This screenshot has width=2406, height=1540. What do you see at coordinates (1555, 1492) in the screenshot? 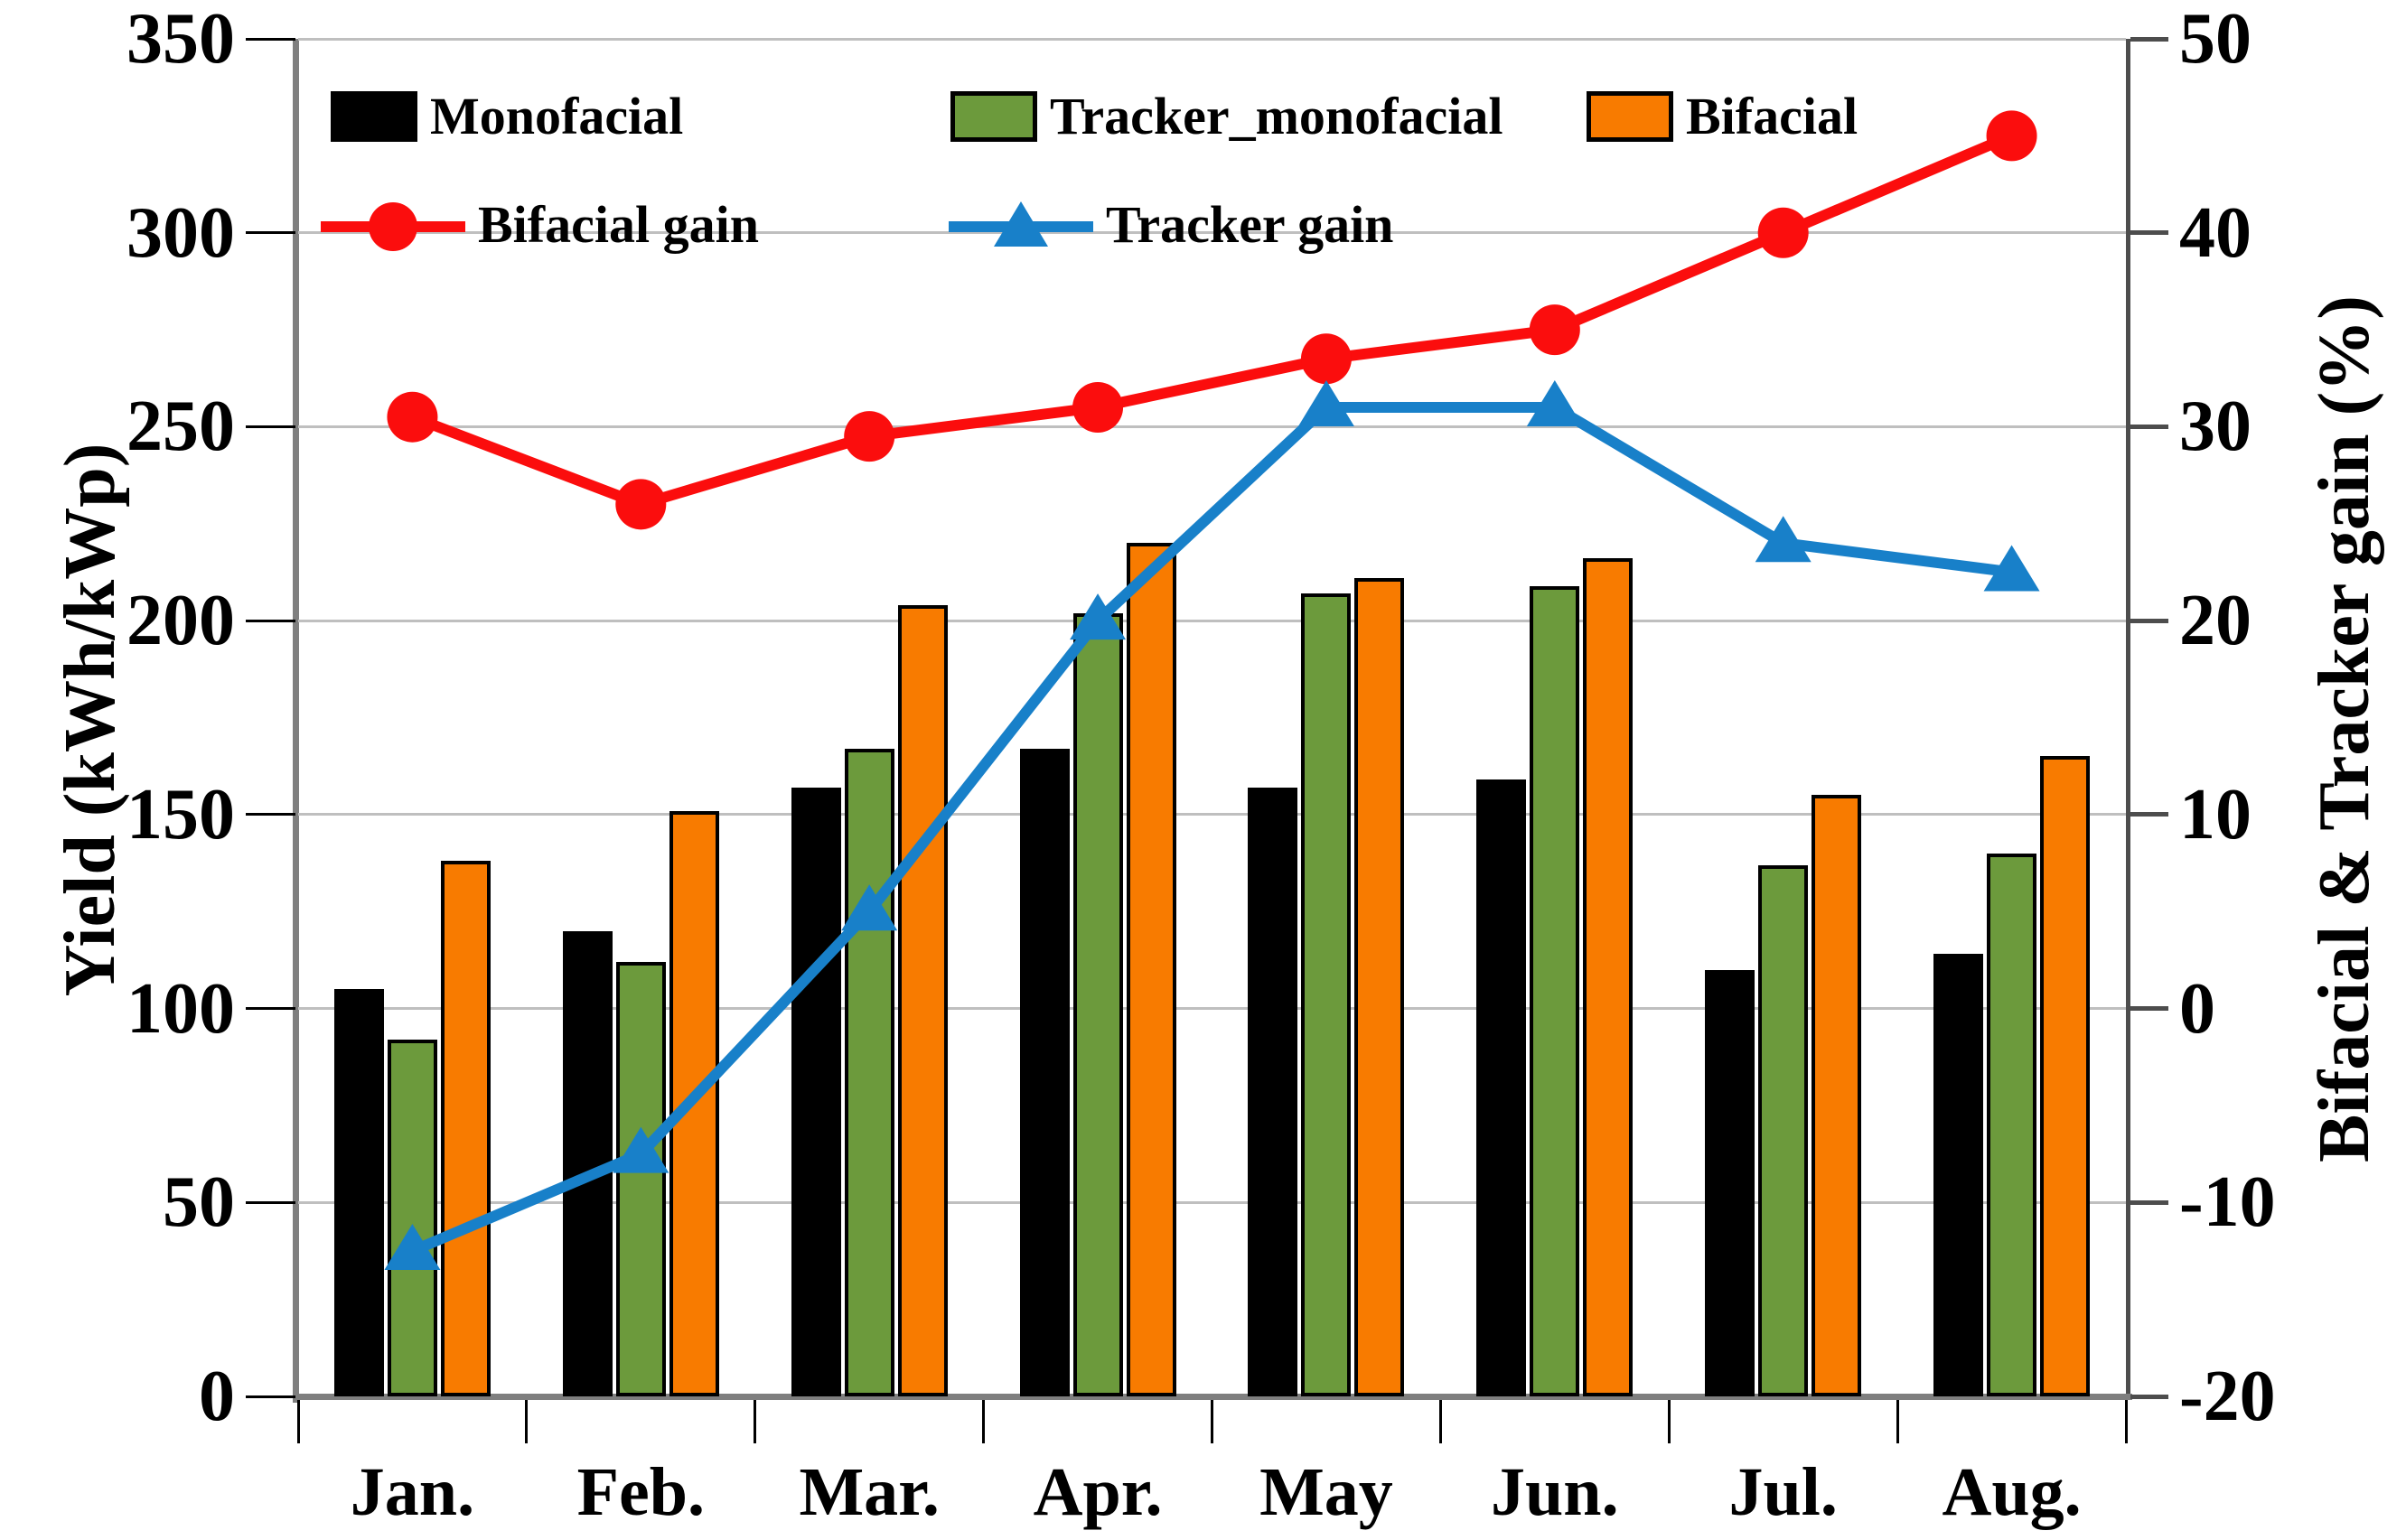
I see `x-axis-label-Jun: Jun.` at bounding box center [1555, 1492].